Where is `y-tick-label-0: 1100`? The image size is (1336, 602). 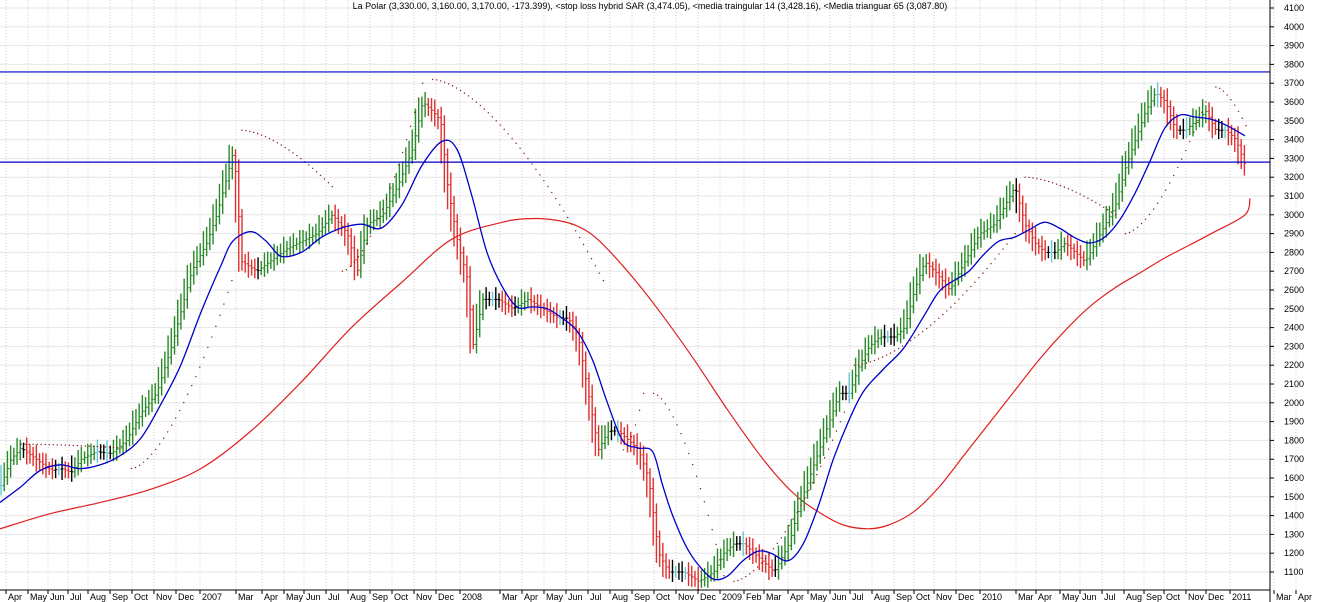 y-tick-label-0: 1100 is located at coordinates (1293, 572).